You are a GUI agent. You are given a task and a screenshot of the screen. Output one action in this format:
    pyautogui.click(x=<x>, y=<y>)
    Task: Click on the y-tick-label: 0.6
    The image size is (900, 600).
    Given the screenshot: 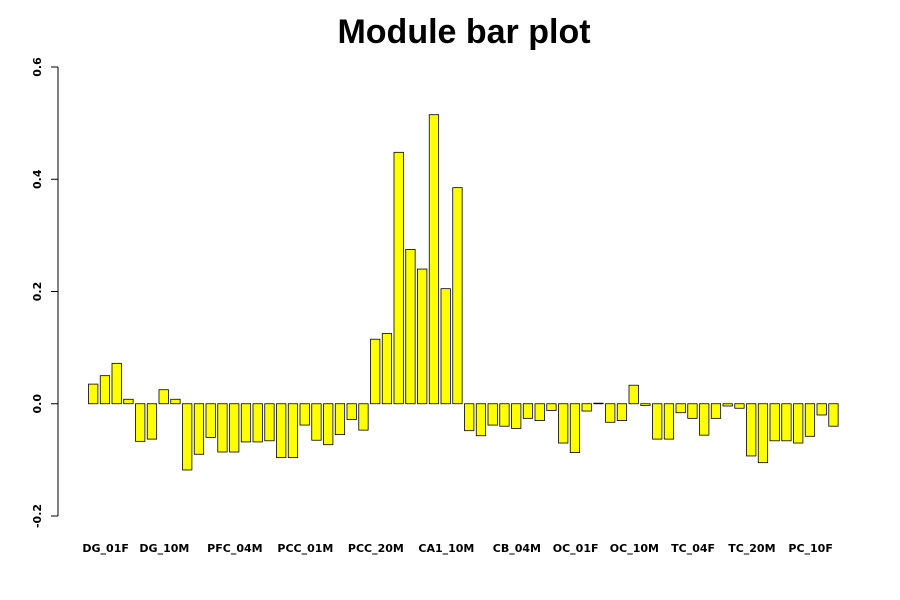 What is the action you would take?
    pyautogui.click(x=37, y=67)
    